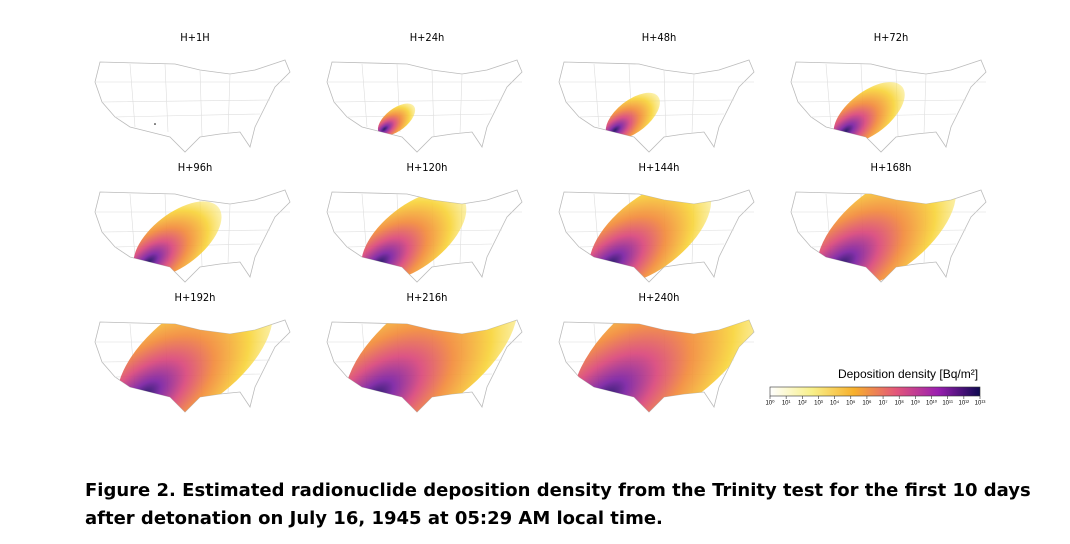 Image resolution: width=1070 pixels, height=544 pixels. Describe the element at coordinates (659, 167) in the screenshot. I see `panel-label: H+144h` at that location.